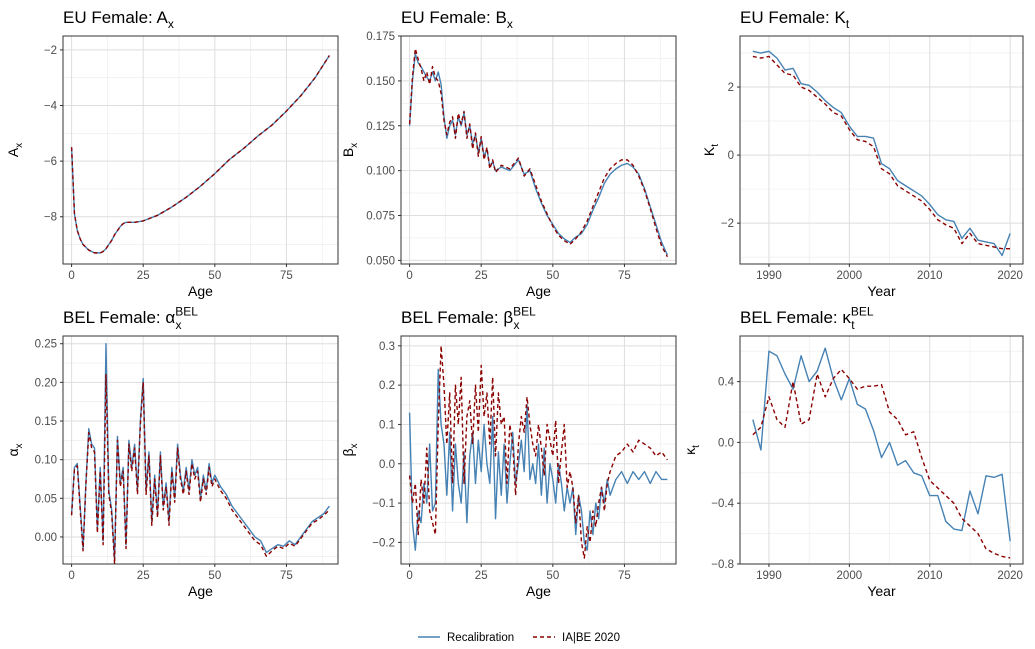 This screenshot has height=649, width=1035. I want to click on y-tick-label: −0.4, so click(722, 504).